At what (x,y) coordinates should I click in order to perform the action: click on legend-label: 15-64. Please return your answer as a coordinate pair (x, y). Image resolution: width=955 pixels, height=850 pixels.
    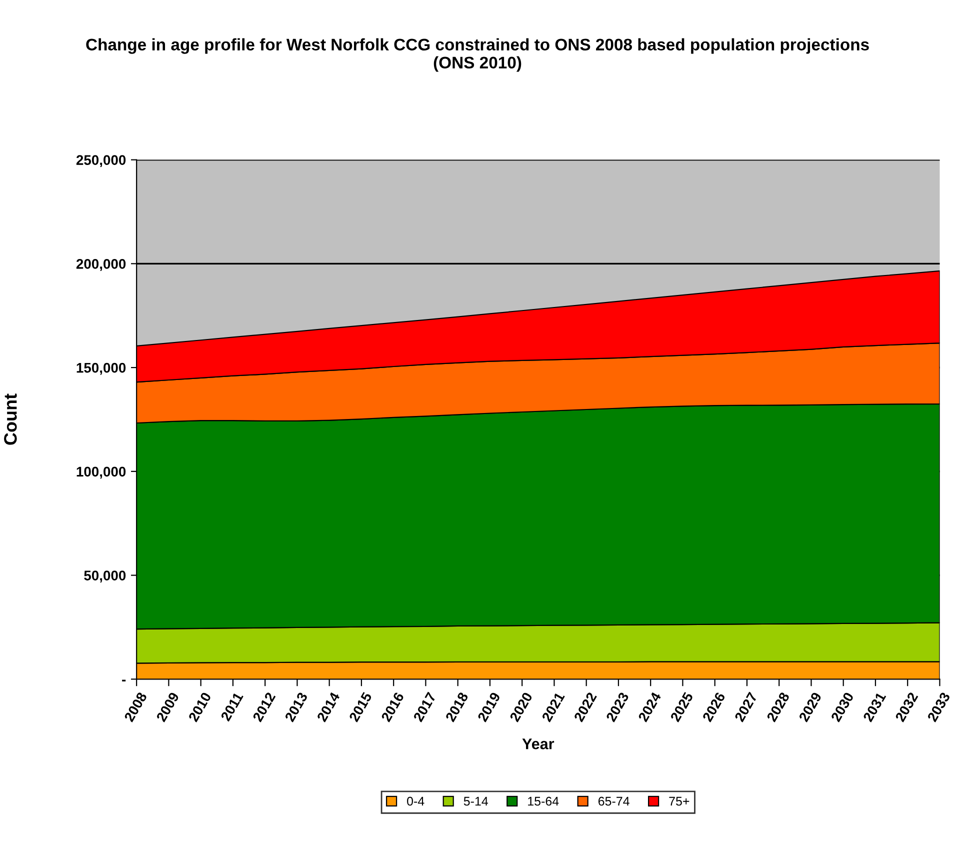
    Looking at the image, I should click on (543, 801).